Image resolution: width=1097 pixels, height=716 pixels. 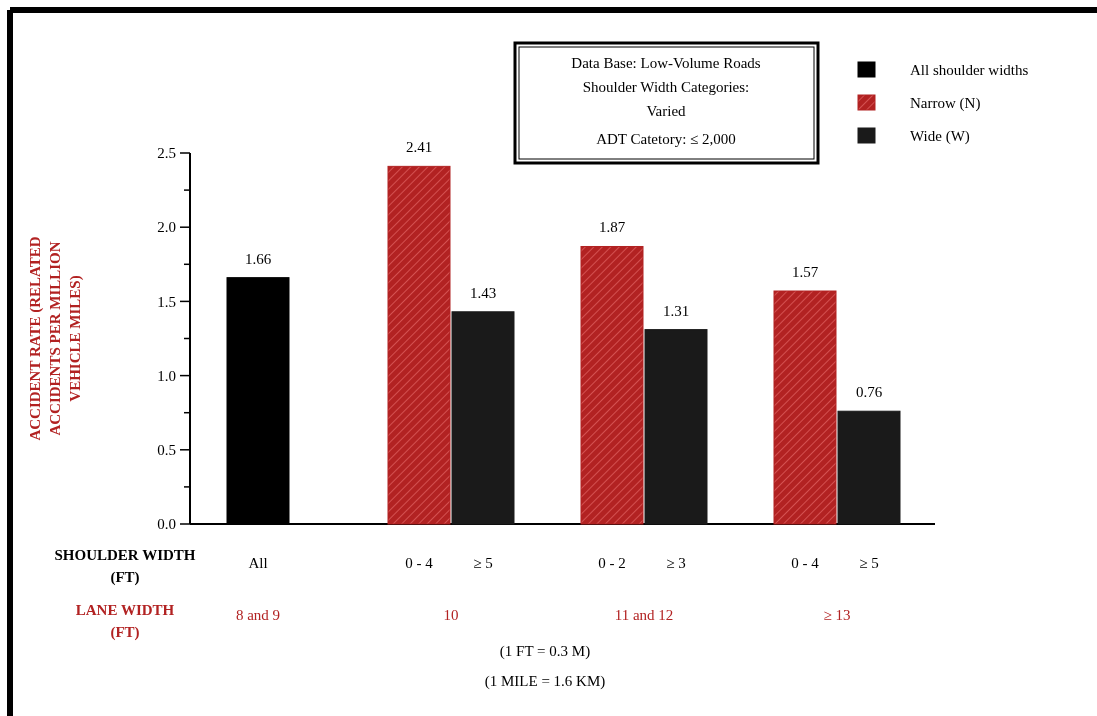 What do you see at coordinates (666, 63) in the screenshot?
I see `text: Data Base: Low-Volume Roads` at bounding box center [666, 63].